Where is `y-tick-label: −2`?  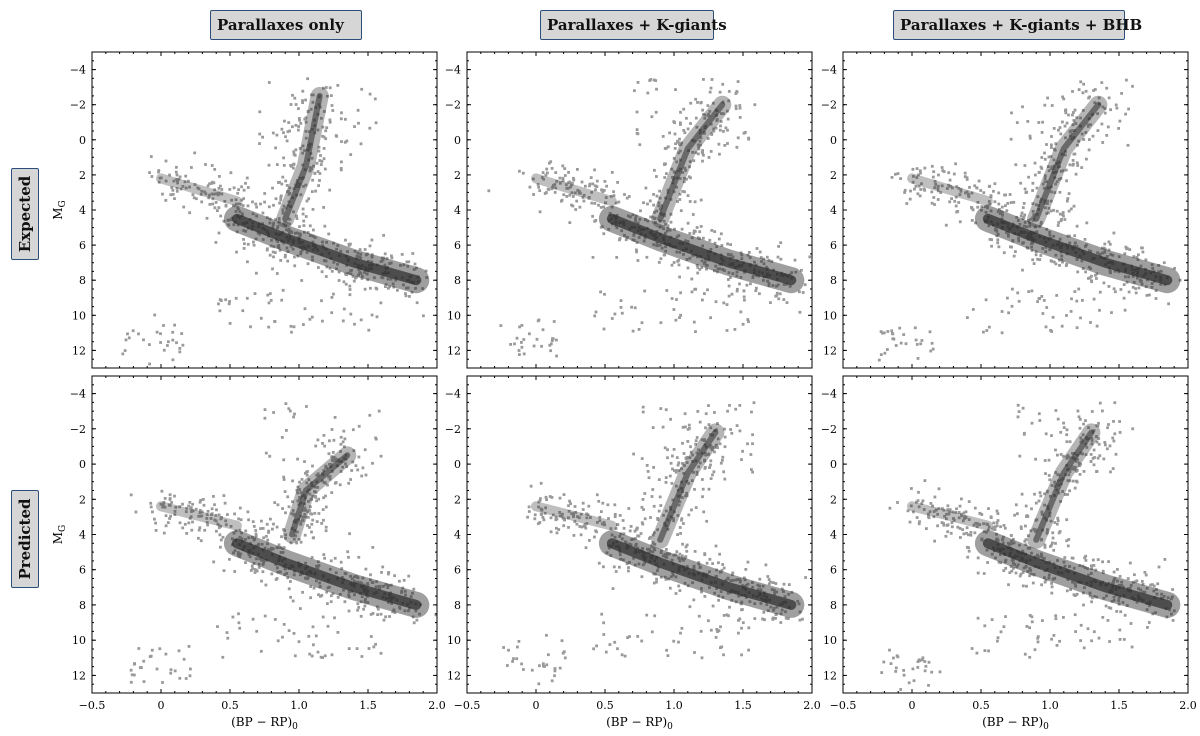
y-tick-label: −2 is located at coordinates (453, 429).